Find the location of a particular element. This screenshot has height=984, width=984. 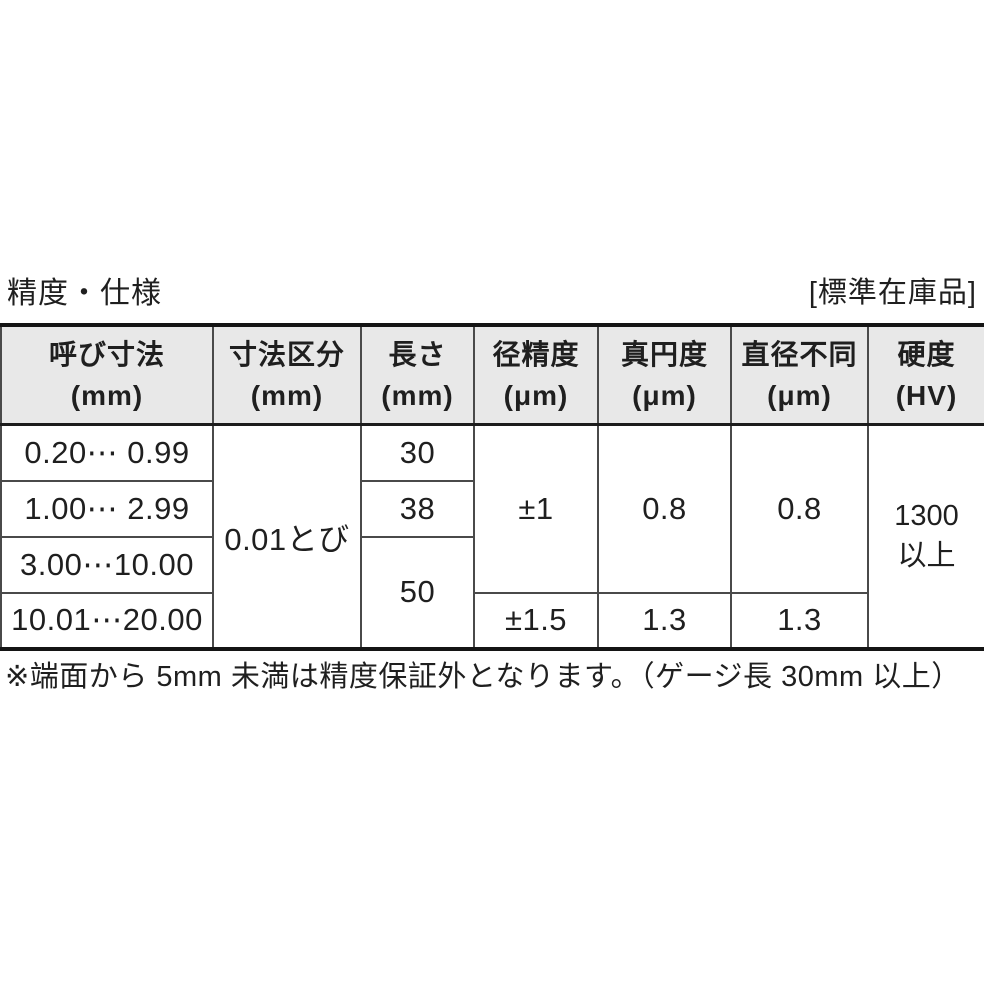

table-row: 10.01⋯20.00 ±1.5 1.3 1.3 is located at coordinates (492, 620).